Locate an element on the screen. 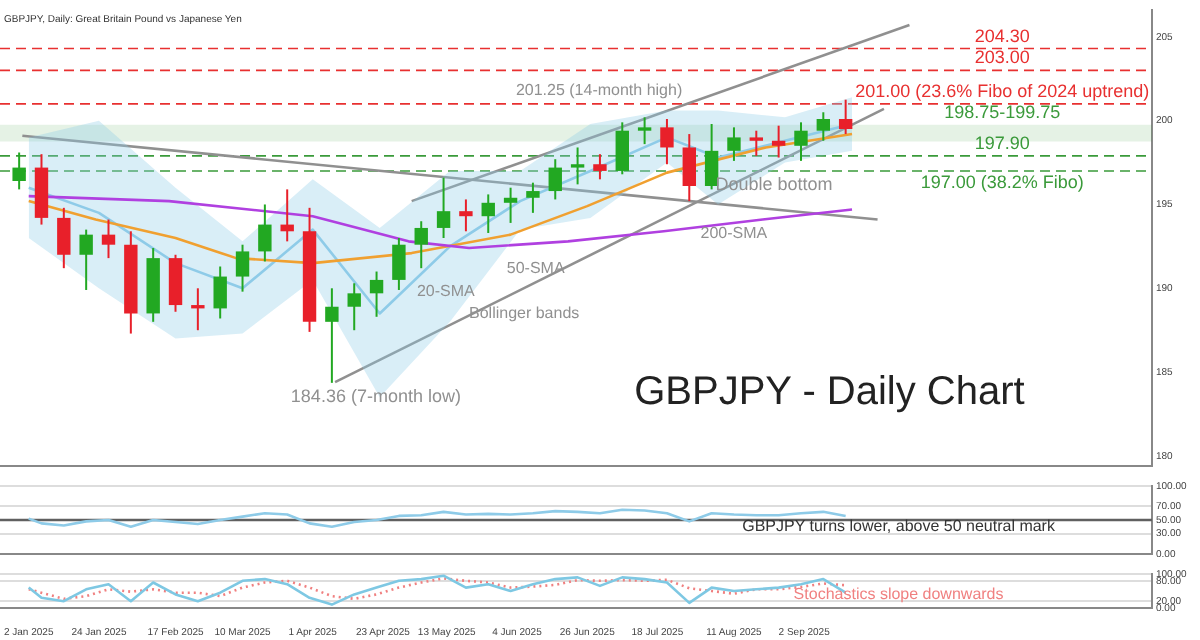 The width and height of the screenshot is (1200, 640). ref-line-label: 204.30 is located at coordinates (1002, 35).